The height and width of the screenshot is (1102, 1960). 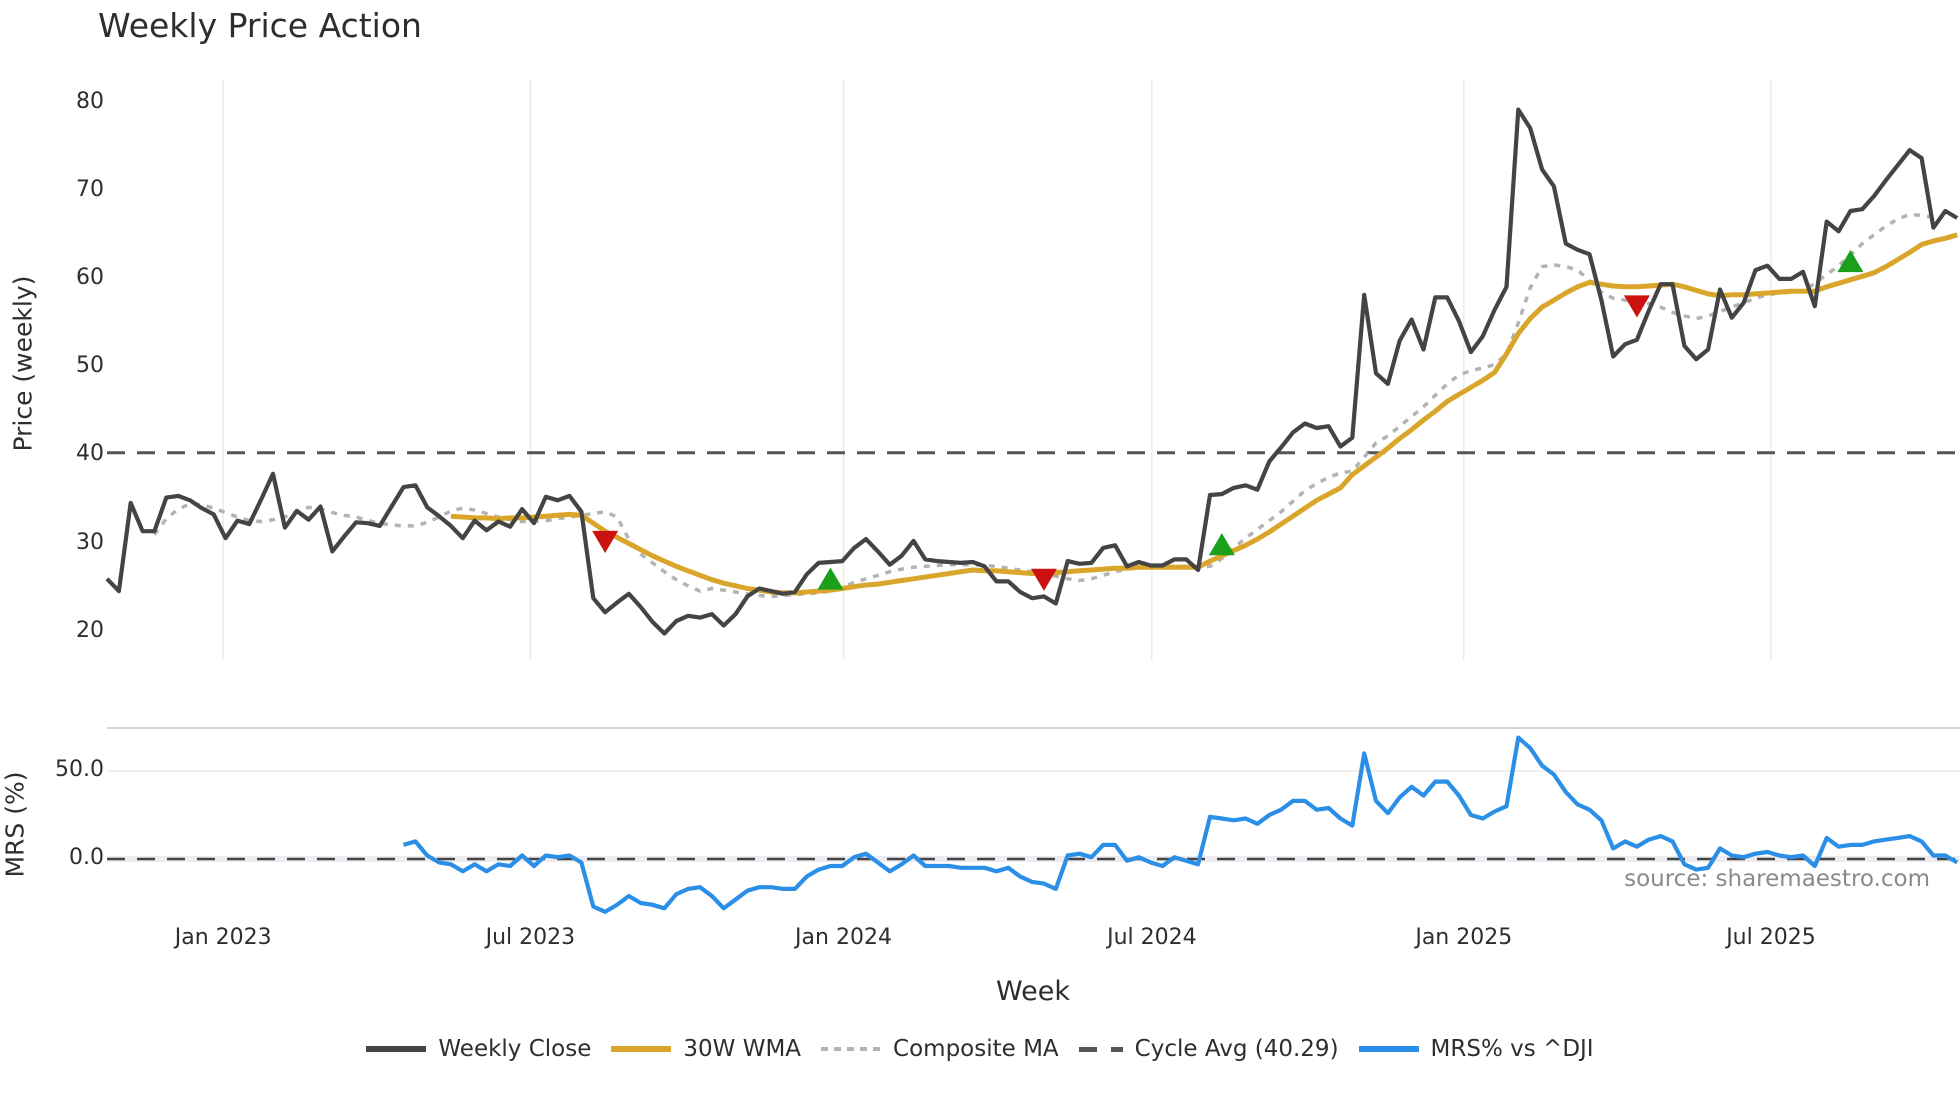 I want to click on legend-item-composite-ma: Composite MA, so click(x=940, y=1049).